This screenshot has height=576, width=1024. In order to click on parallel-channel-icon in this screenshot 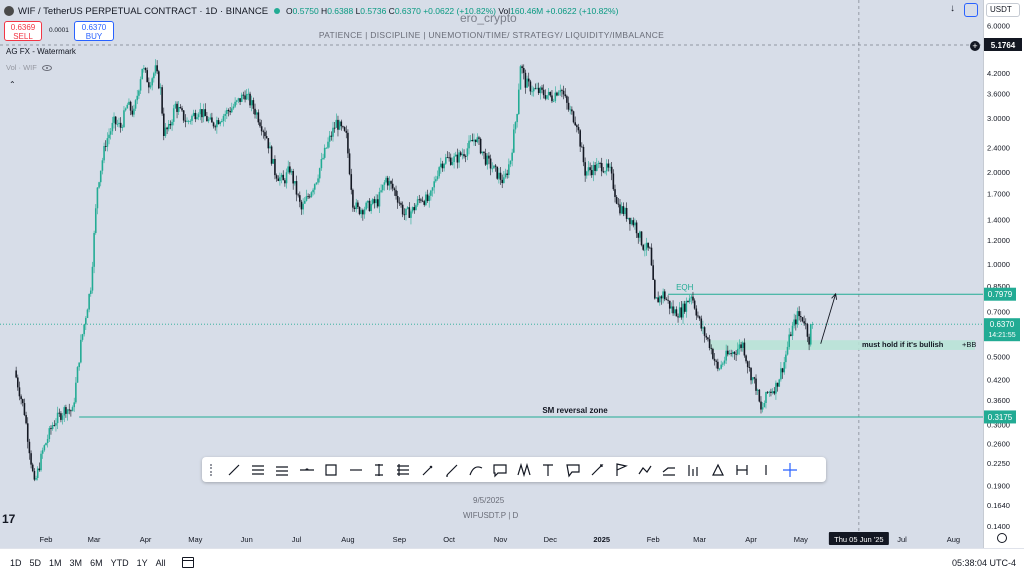, I will do `click(282, 470)`.